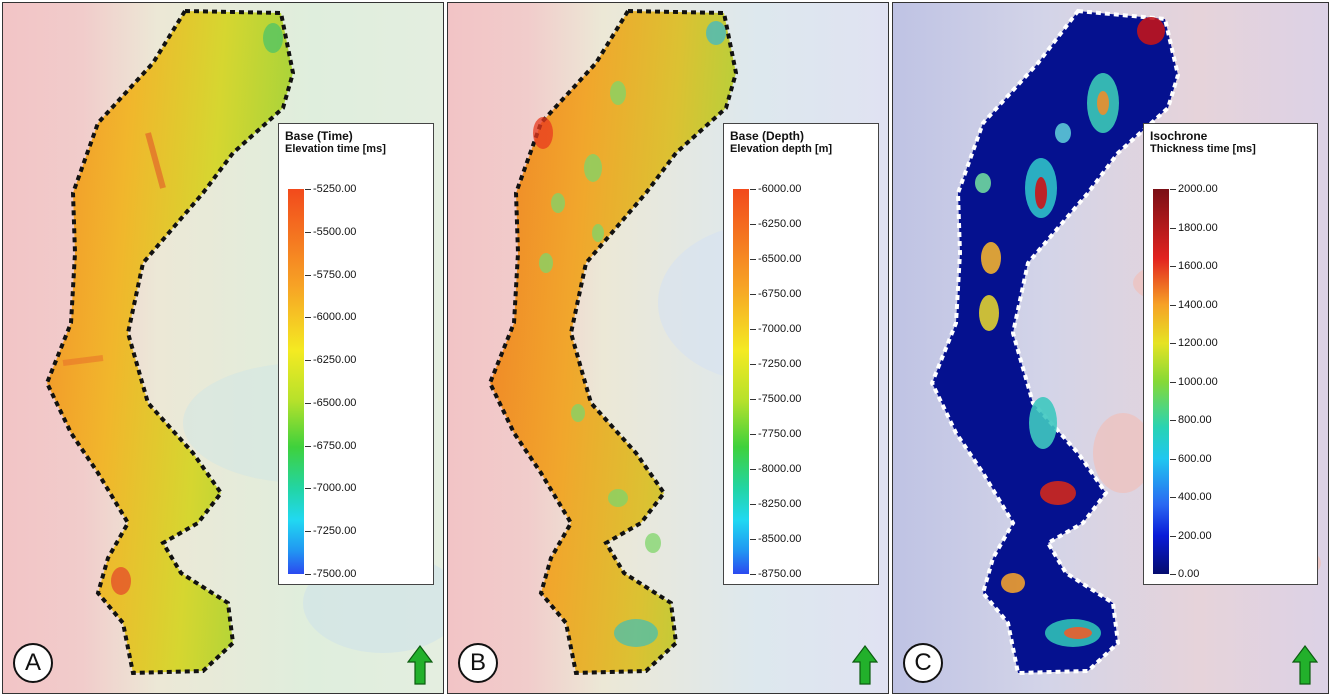 Image resolution: width=1331 pixels, height=696 pixels. I want to click on legend-title: Isochrone, so click(1179, 136).